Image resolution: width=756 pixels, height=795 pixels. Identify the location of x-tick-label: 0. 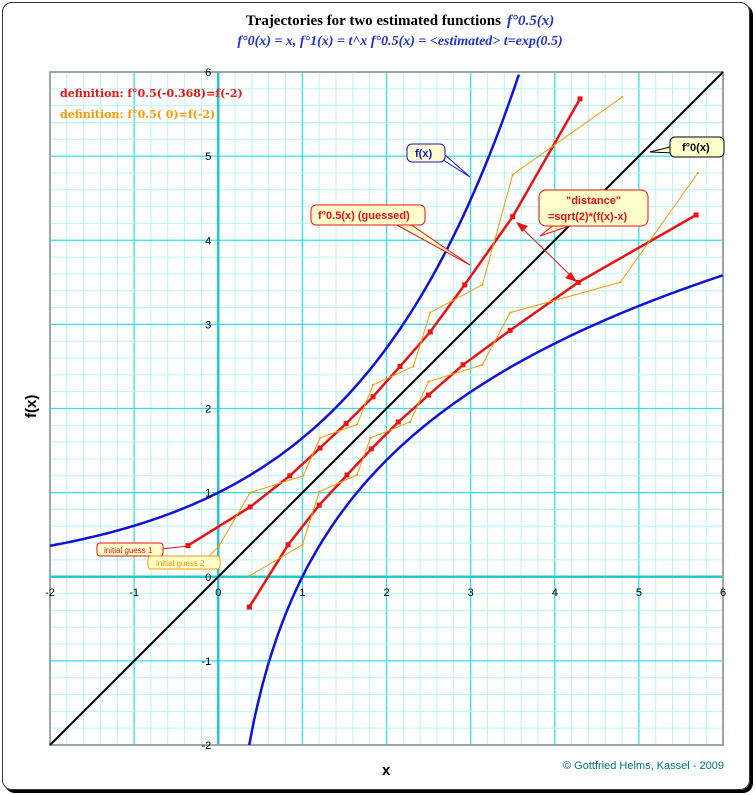
(218, 593).